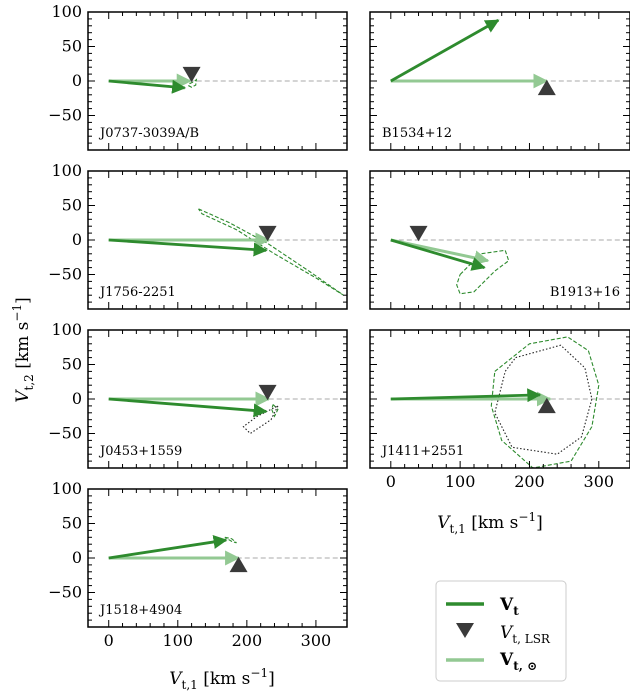 This screenshot has height=691, width=630. I want to click on panel-label: B1534+12, so click(417, 133).